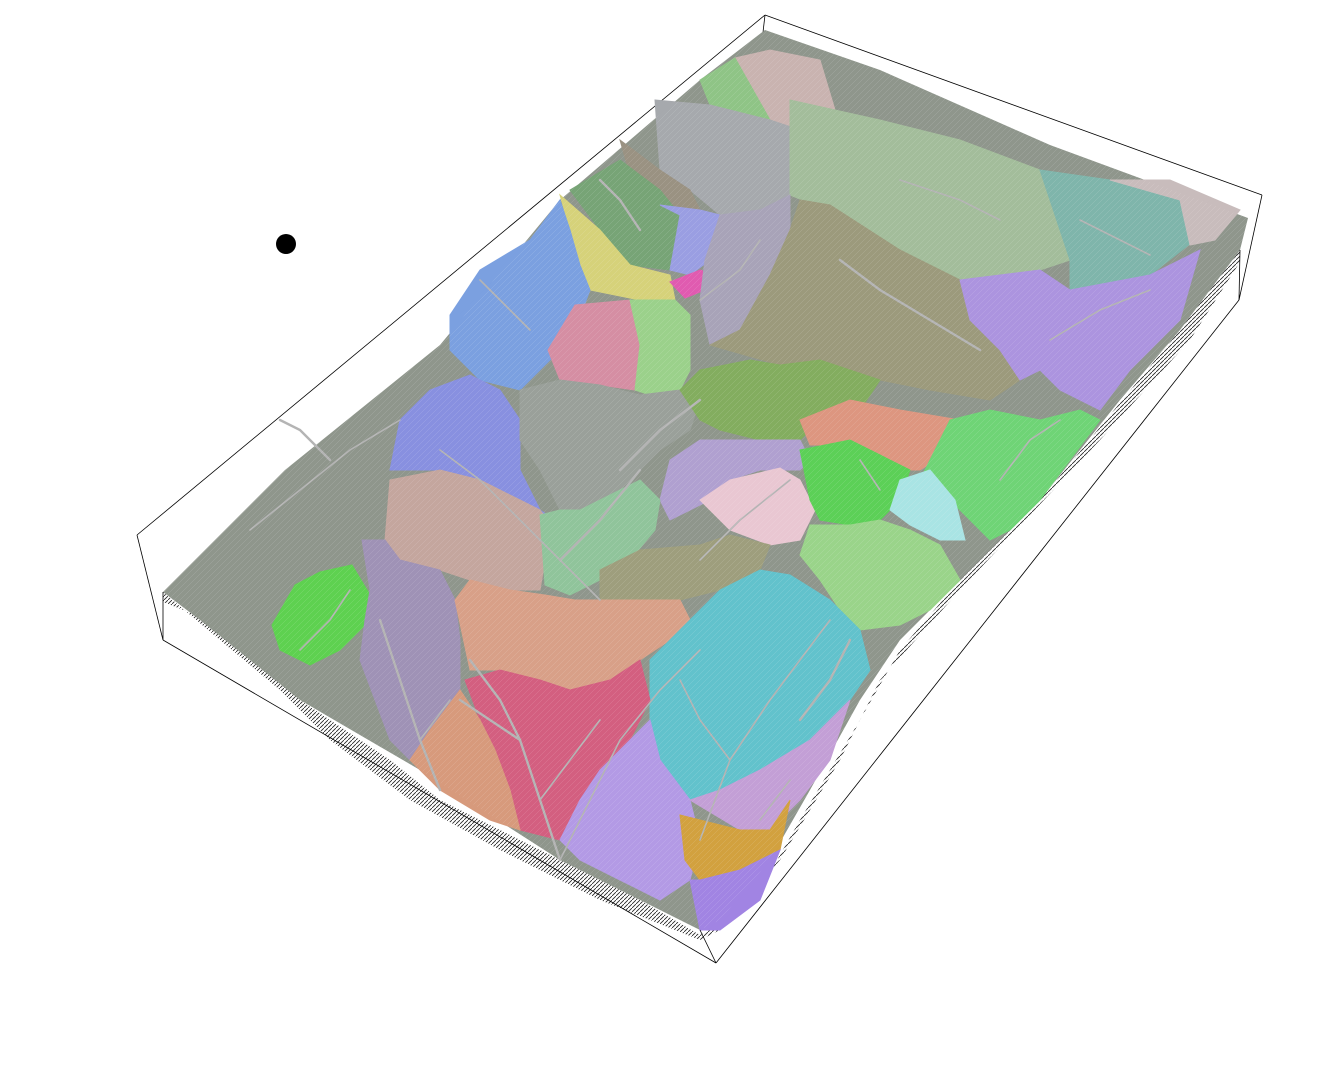 The height and width of the screenshot is (1092, 1329). Describe the element at coordinates (286, 244) in the screenshot. I see `location-marker` at that location.